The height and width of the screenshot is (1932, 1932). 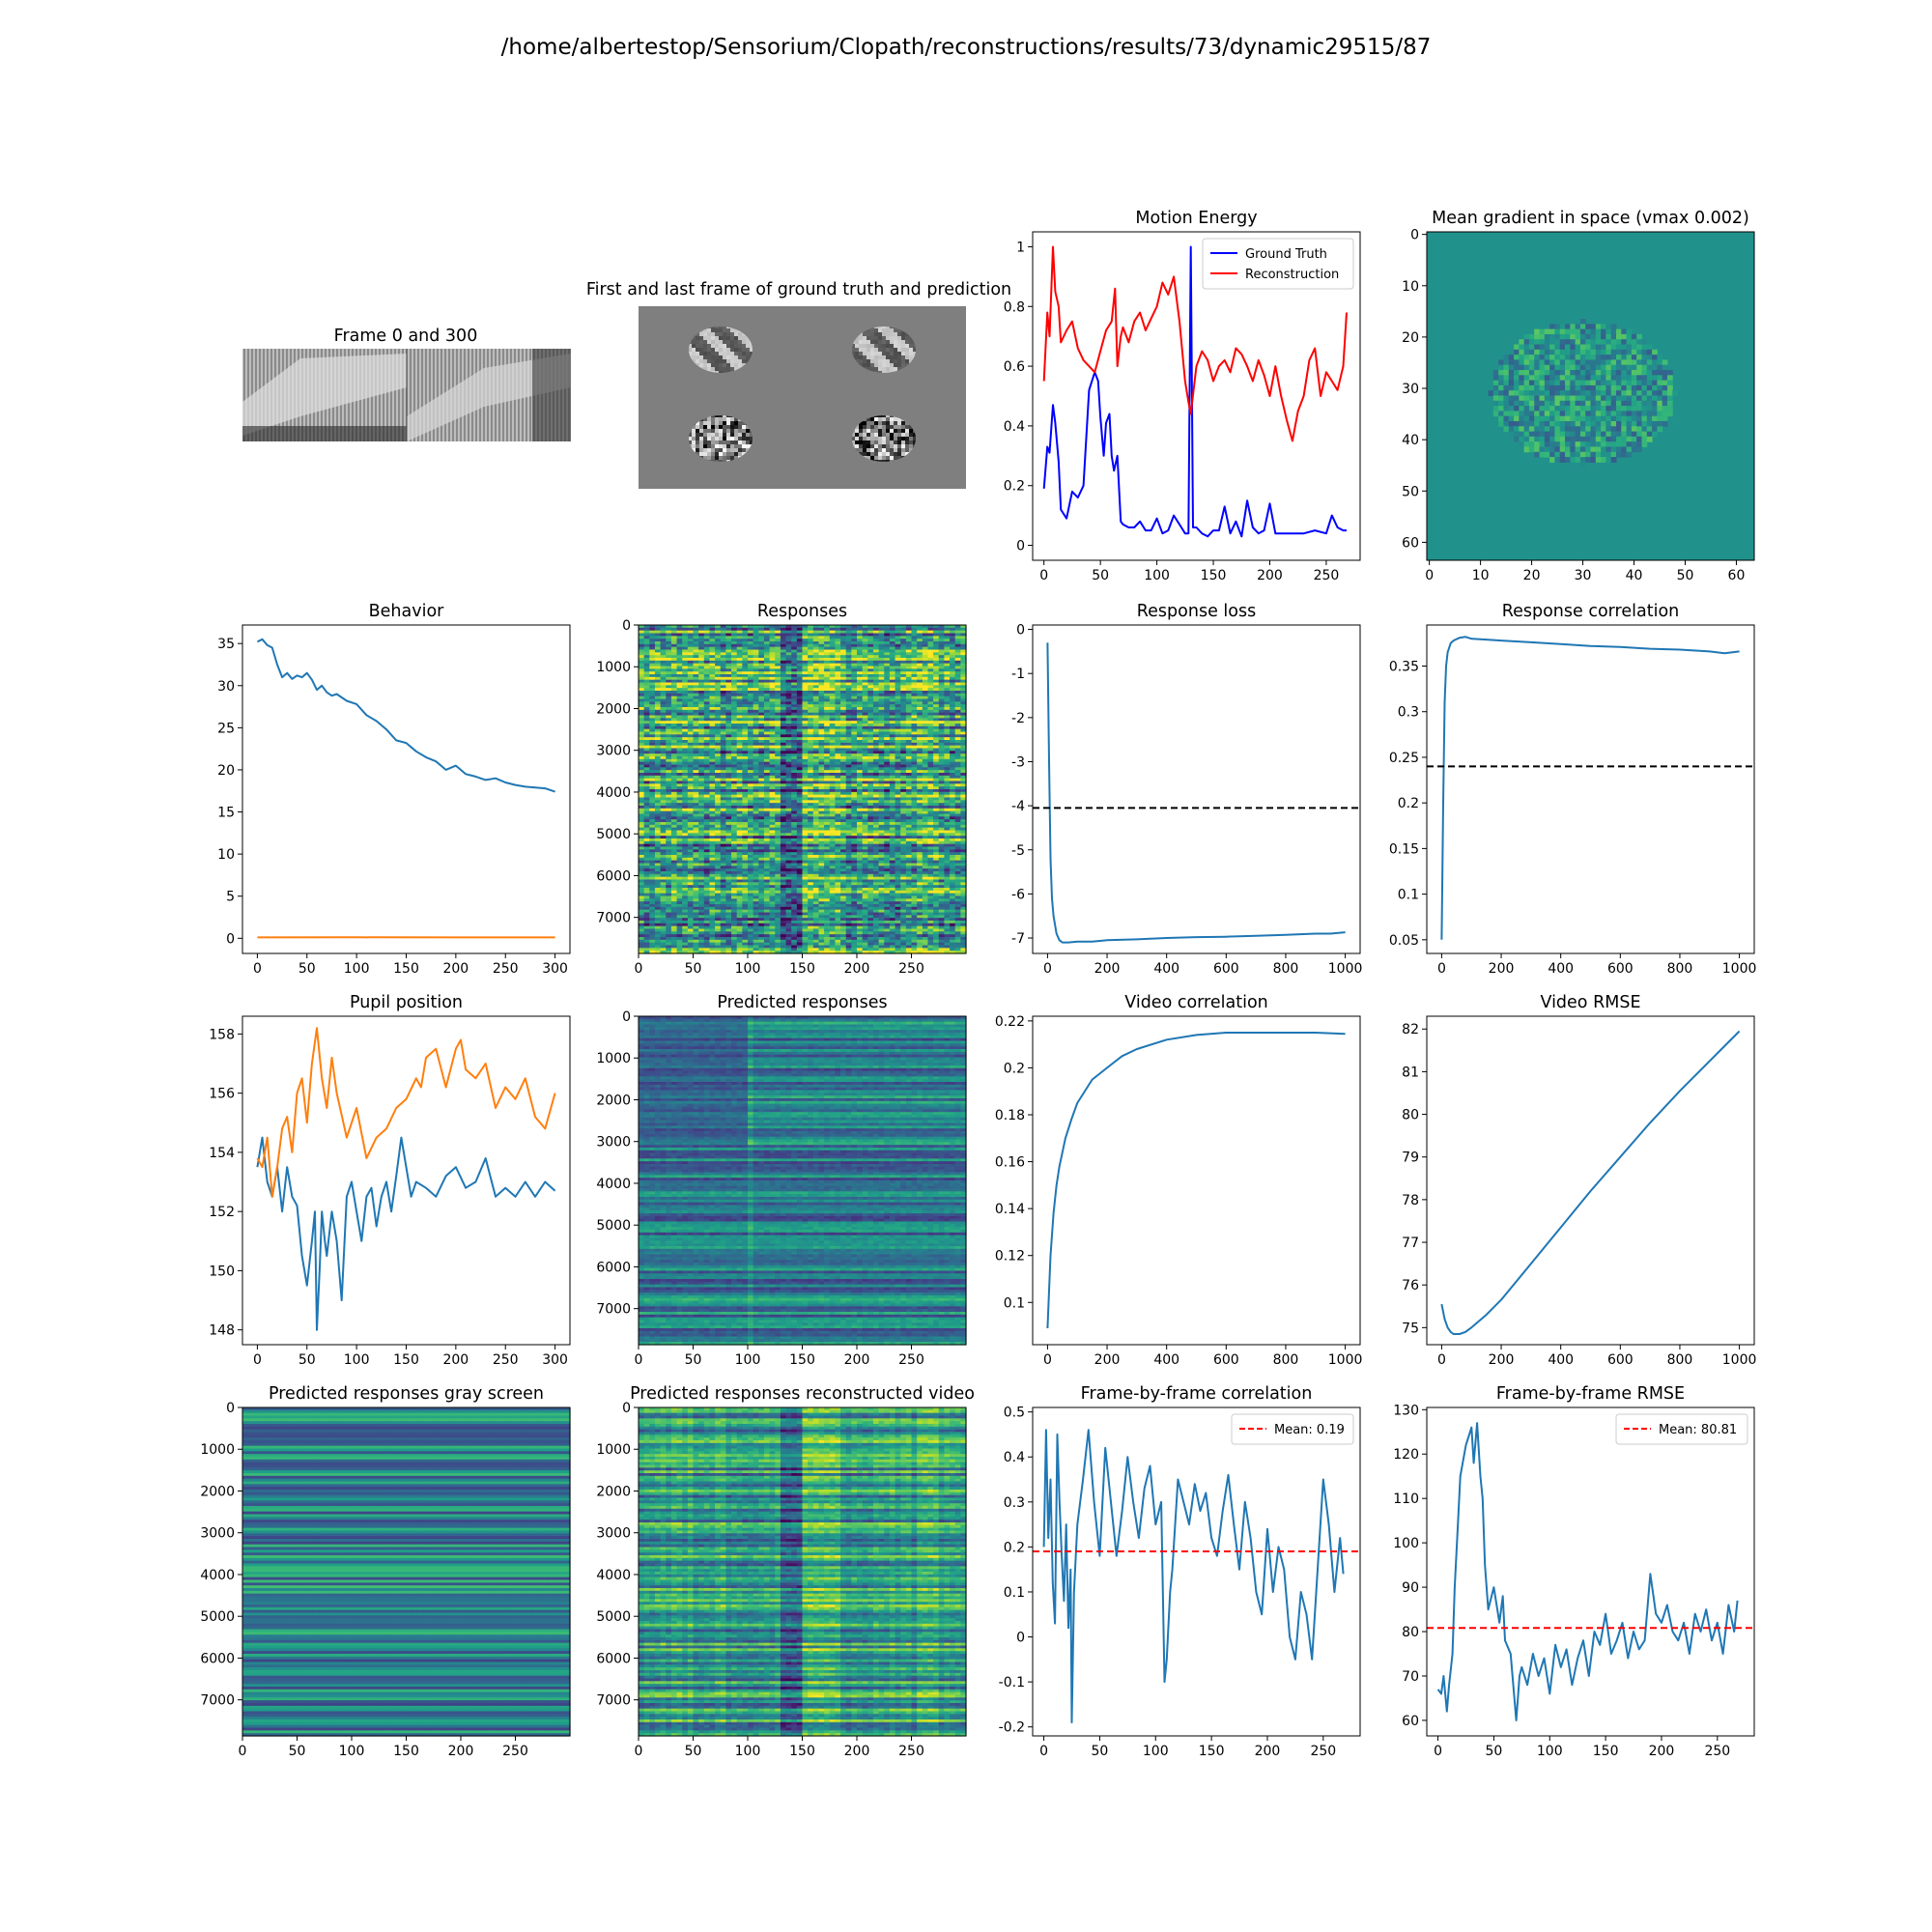 What do you see at coordinates (1414, 235) in the screenshot?
I see `y-tick-label: 0` at bounding box center [1414, 235].